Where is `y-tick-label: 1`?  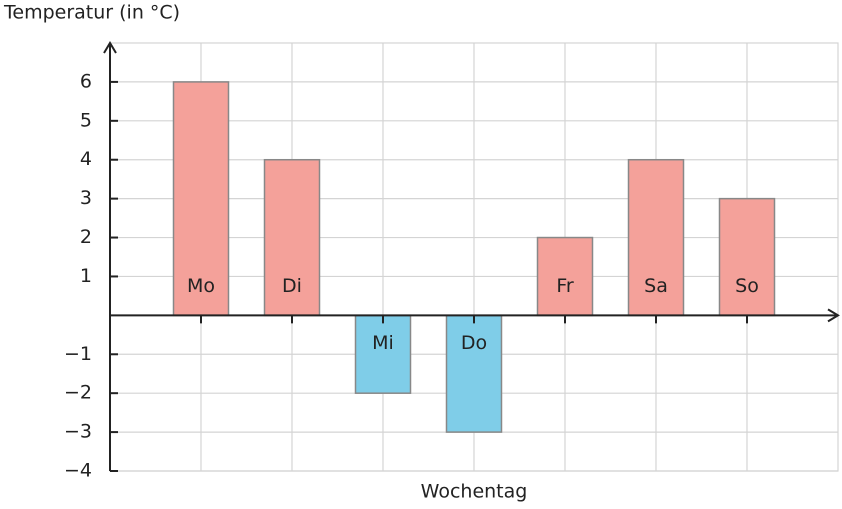 y-tick-label: 1 is located at coordinates (86, 276).